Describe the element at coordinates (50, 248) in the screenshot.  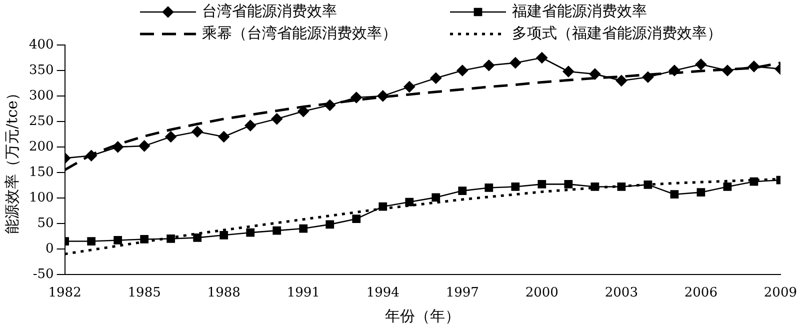
I see `y-tick-label: 0` at that location.